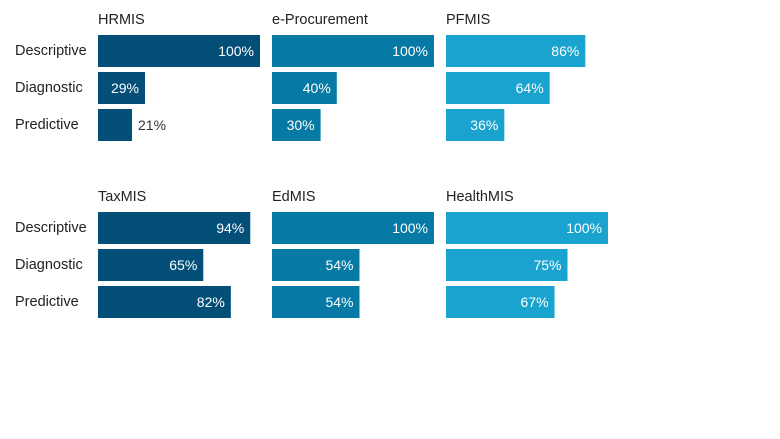 Image resolution: width=780 pixels, height=439 pixels. Describe the element at coordinates (516, 51) in the screenshot. I see `bar-pfmis-descriptive` at that location.